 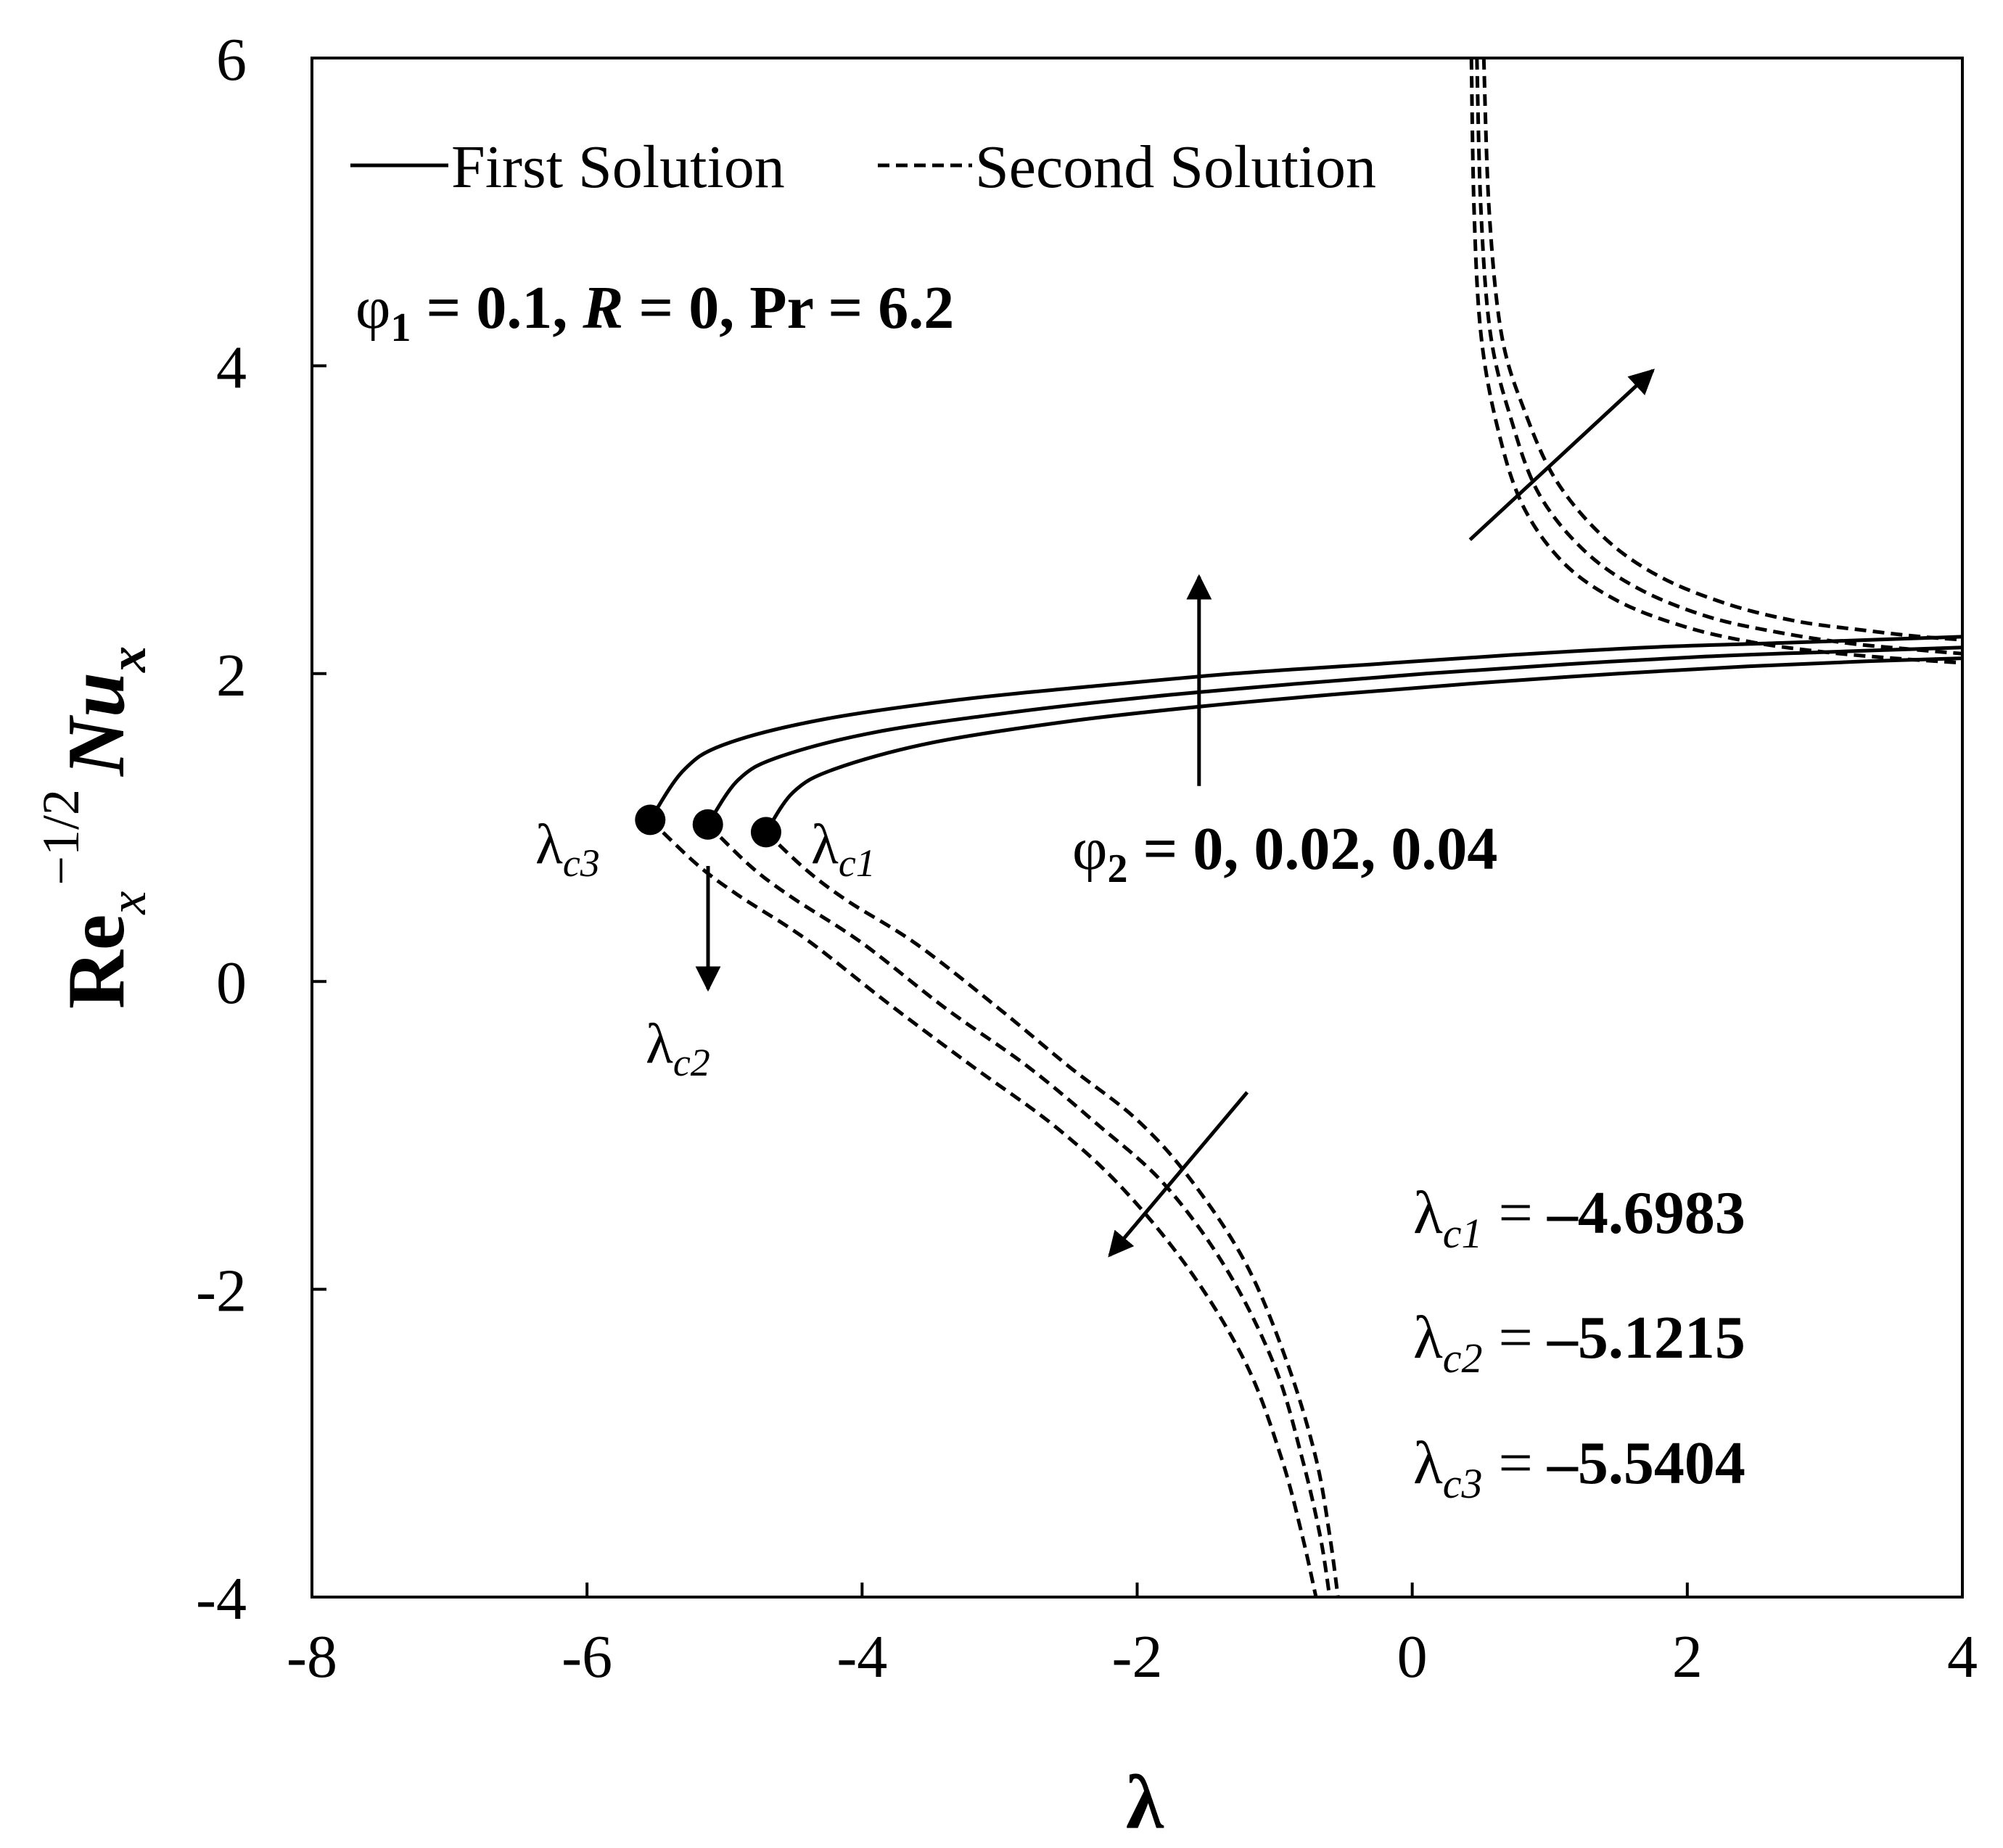 I want to click on series-line-7-dashed, so click(x=1715, y=362).